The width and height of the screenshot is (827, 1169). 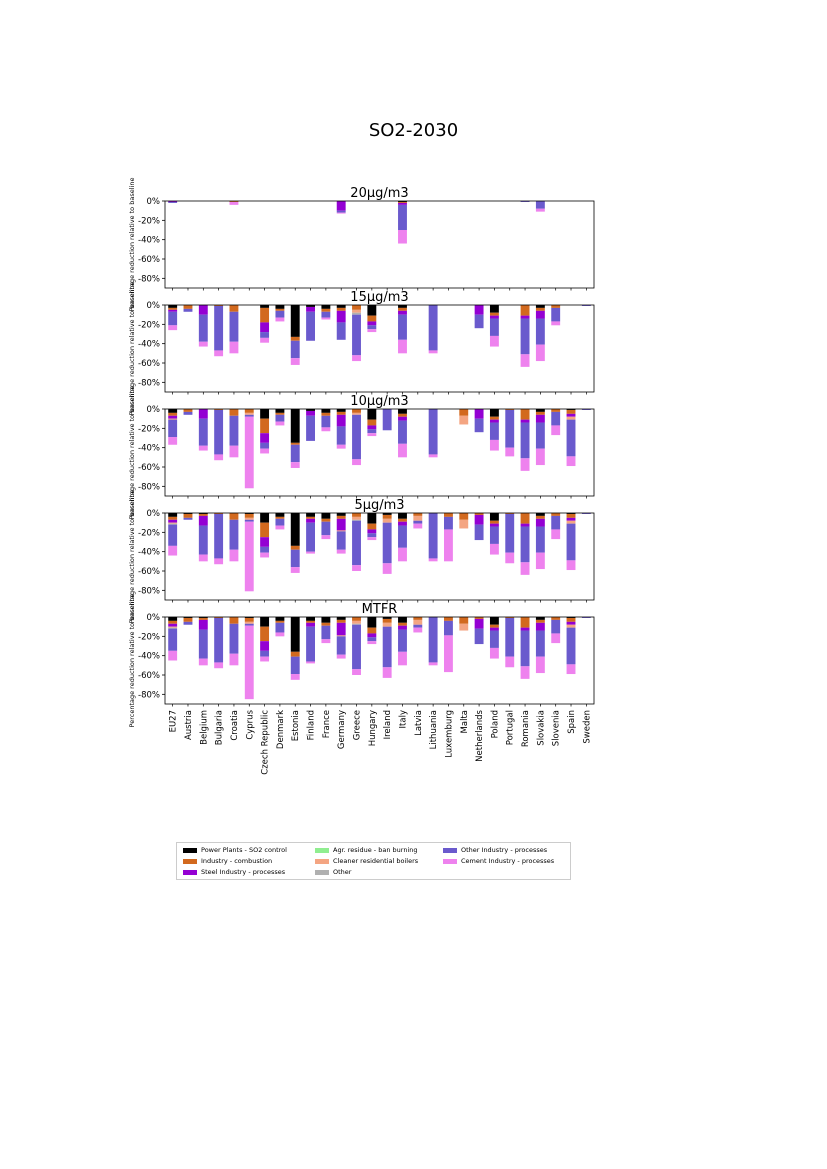 I want to click on x-tick-label: Bulgaria, so click(x=220, y=727).